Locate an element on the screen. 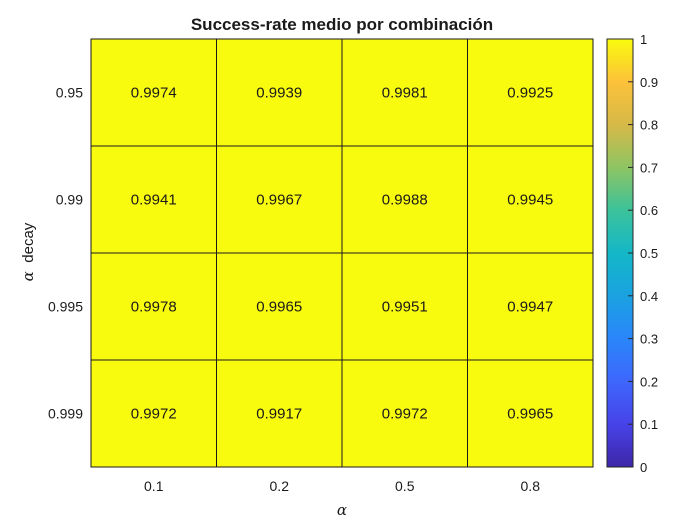 The width and height of the screenshot is (700, 525). colorbar-tick-label: 0.3 is located at coordinates (649, 339).